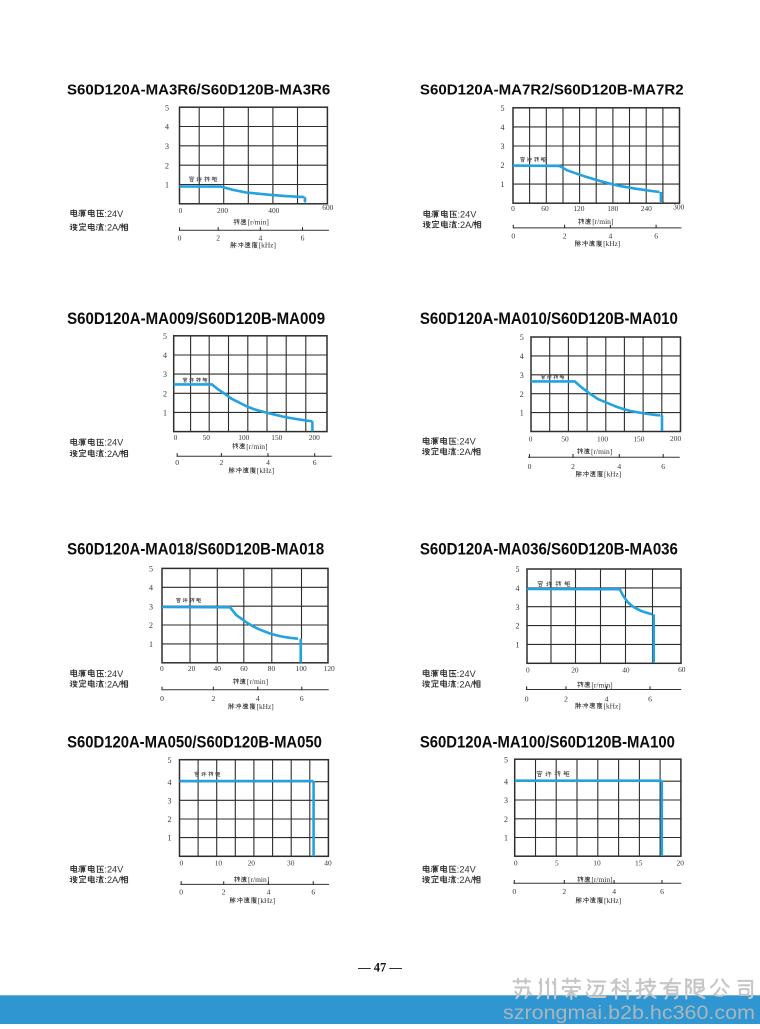  Describe the element at coordinates (646, 208) in the screenshot. I see `svg-text: 240` at that location.